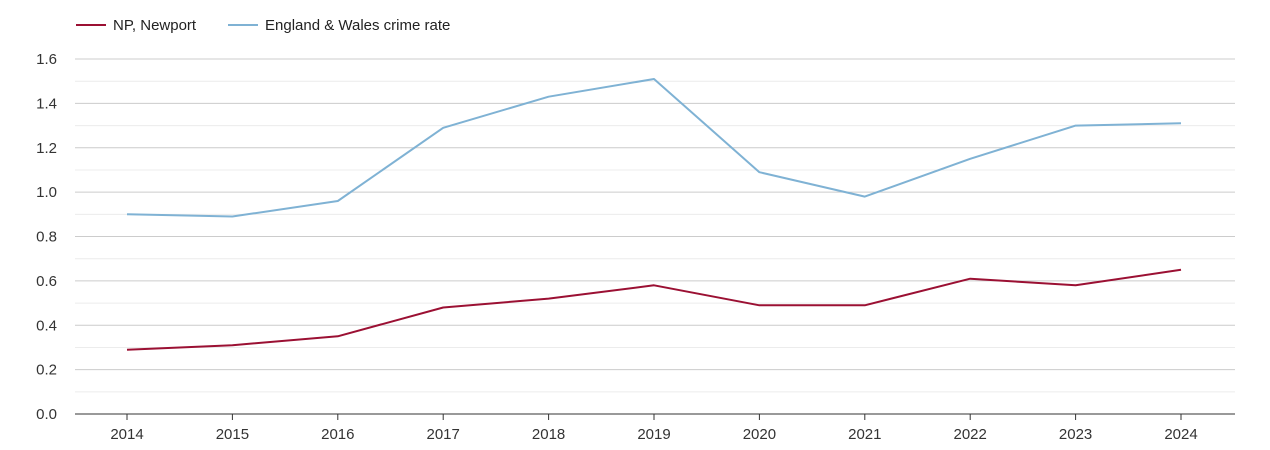 The image size is (1270, 450). Describe the element at coordinates (653, 434) in the screenshot. I see `x-tick-label: 2019` at that location.